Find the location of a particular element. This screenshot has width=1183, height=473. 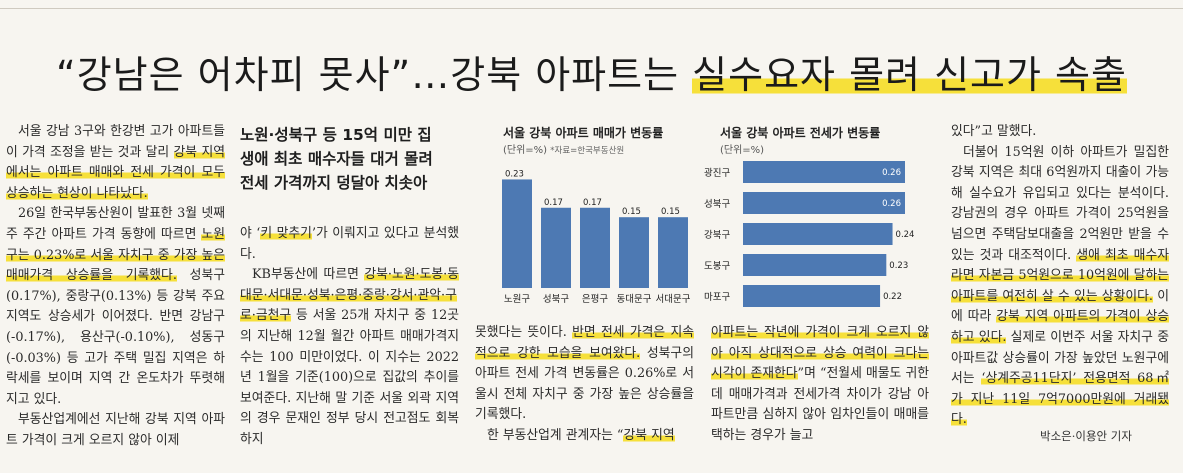

text-run: ’가 이뤄지고 있다고 분석했다. is located at coordinates (349, 244).